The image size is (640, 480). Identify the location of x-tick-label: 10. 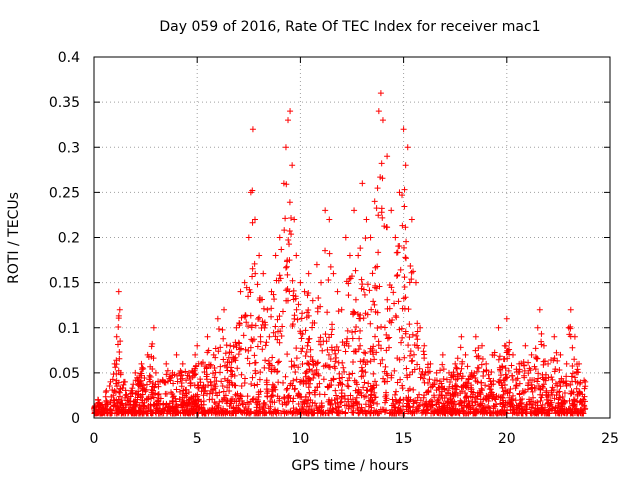
(300, 439).